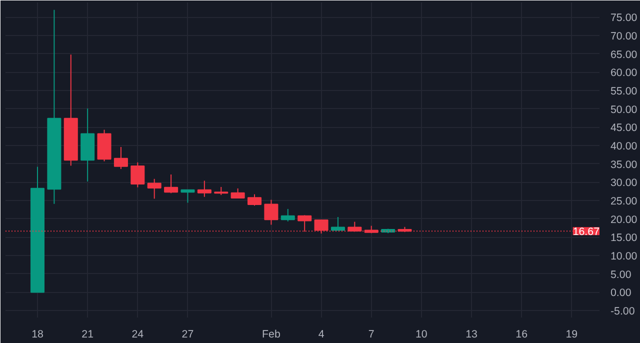  Describe the element at coordinates (371, 334) in the screenshot. I see `x-tick-label: 7` at that location.